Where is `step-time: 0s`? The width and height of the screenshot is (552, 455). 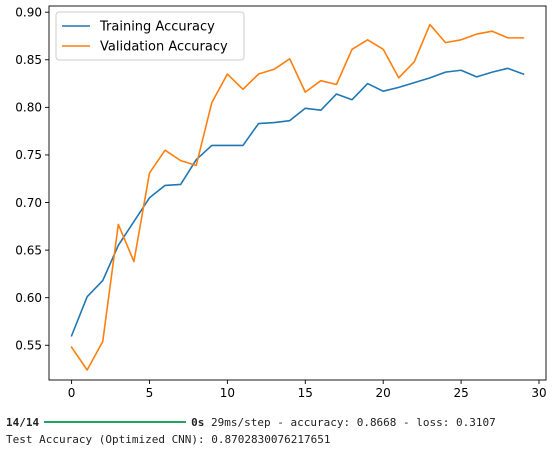
step-time: 0s is located at coordinates (198, 422).